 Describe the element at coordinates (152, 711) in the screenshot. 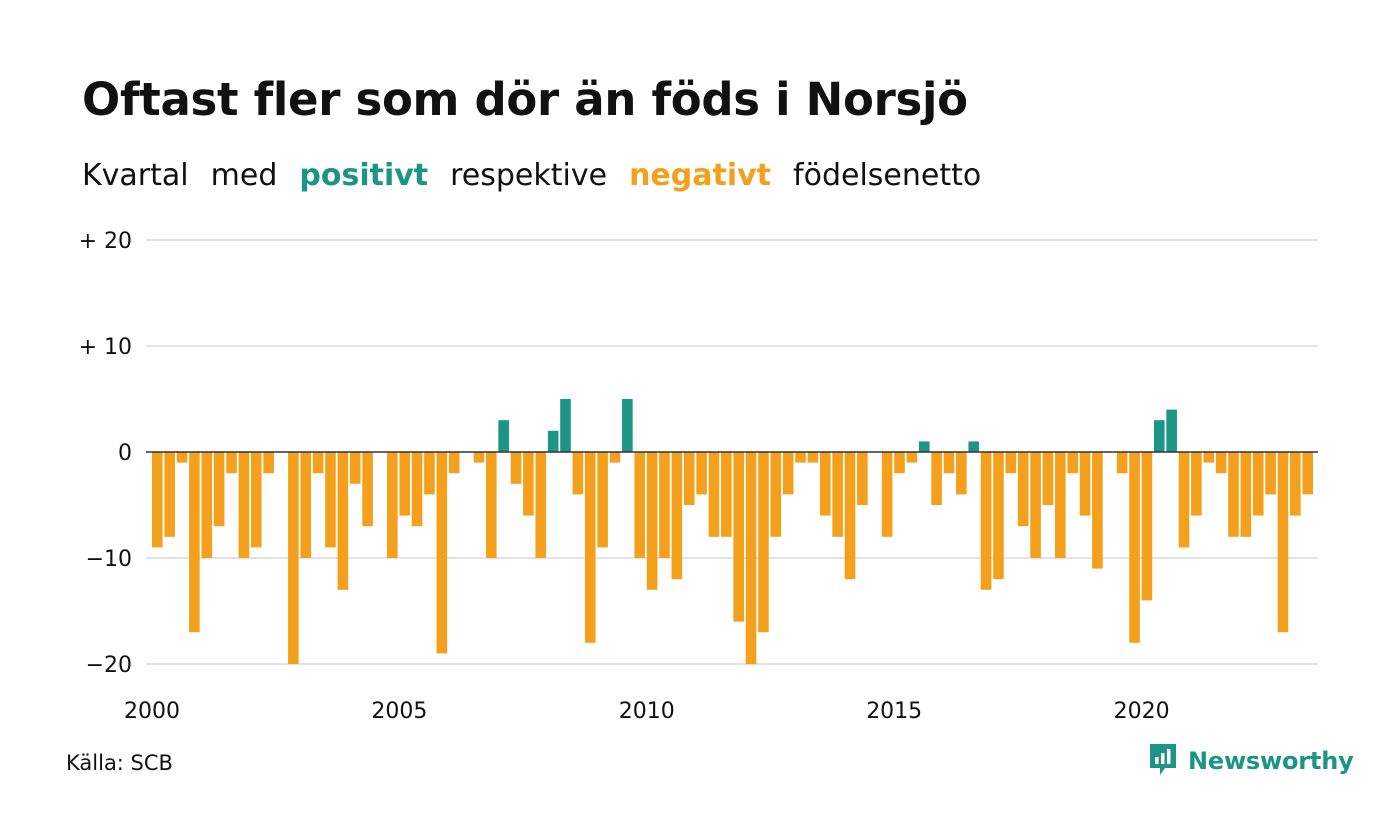

I see `x-tick-label: 2000` at that location.